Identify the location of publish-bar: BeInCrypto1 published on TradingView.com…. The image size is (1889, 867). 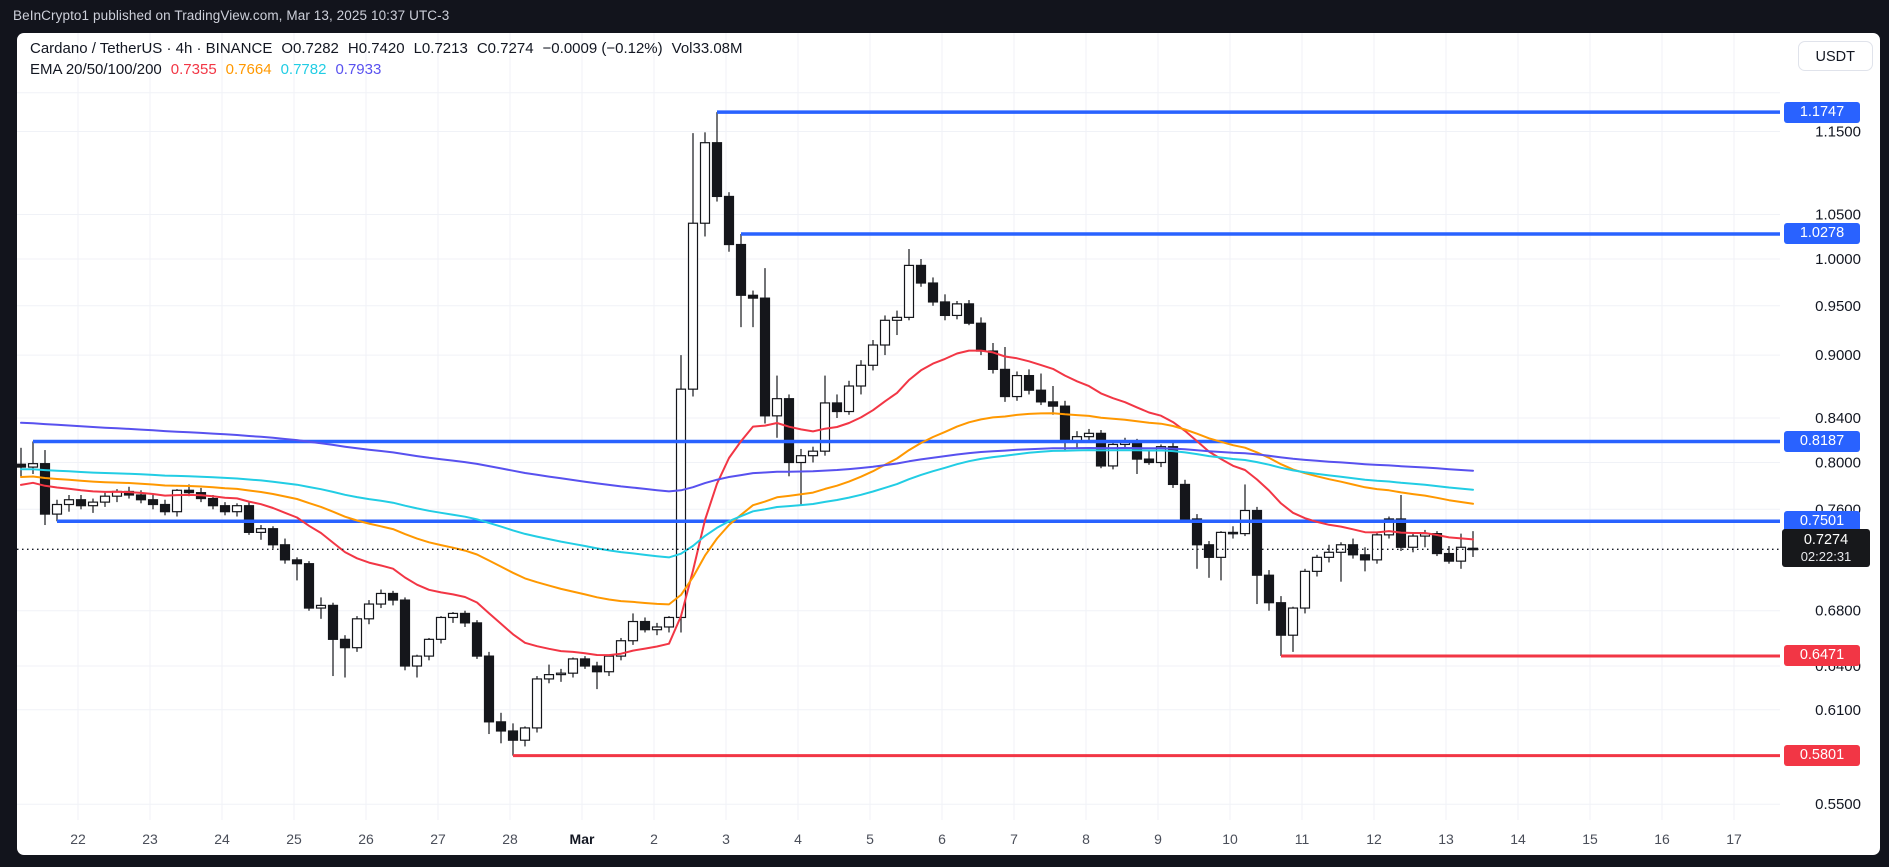
(944, 15).